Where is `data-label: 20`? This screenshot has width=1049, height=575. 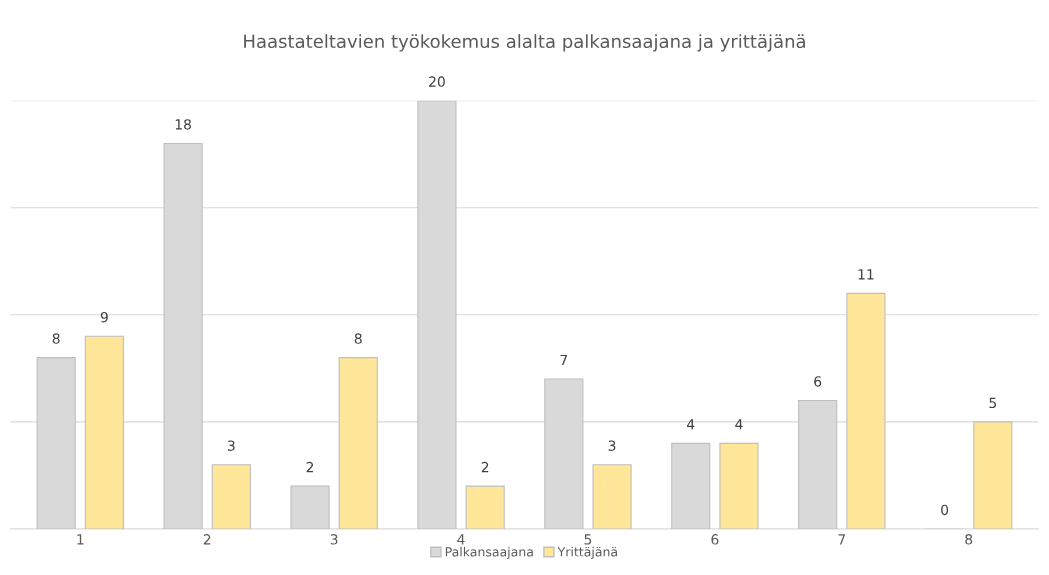
data-label: 20 is located at coordinates (437, 81).